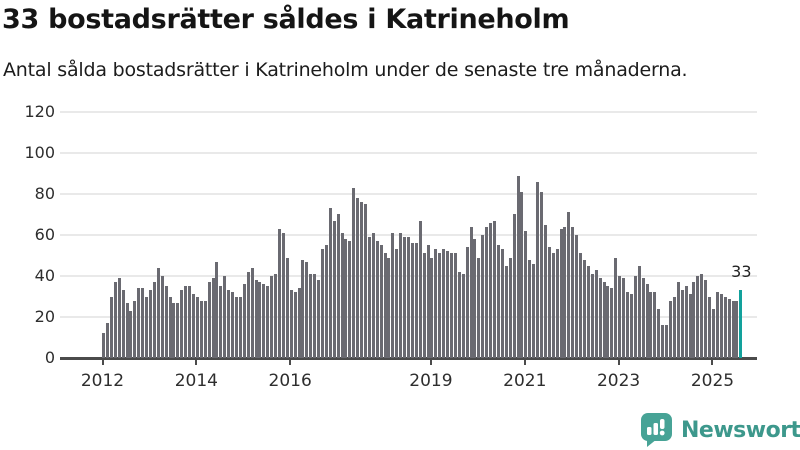 This screenshot has height=450, width=800. I want to click on y-axis-label: 120, so click(39, 111).